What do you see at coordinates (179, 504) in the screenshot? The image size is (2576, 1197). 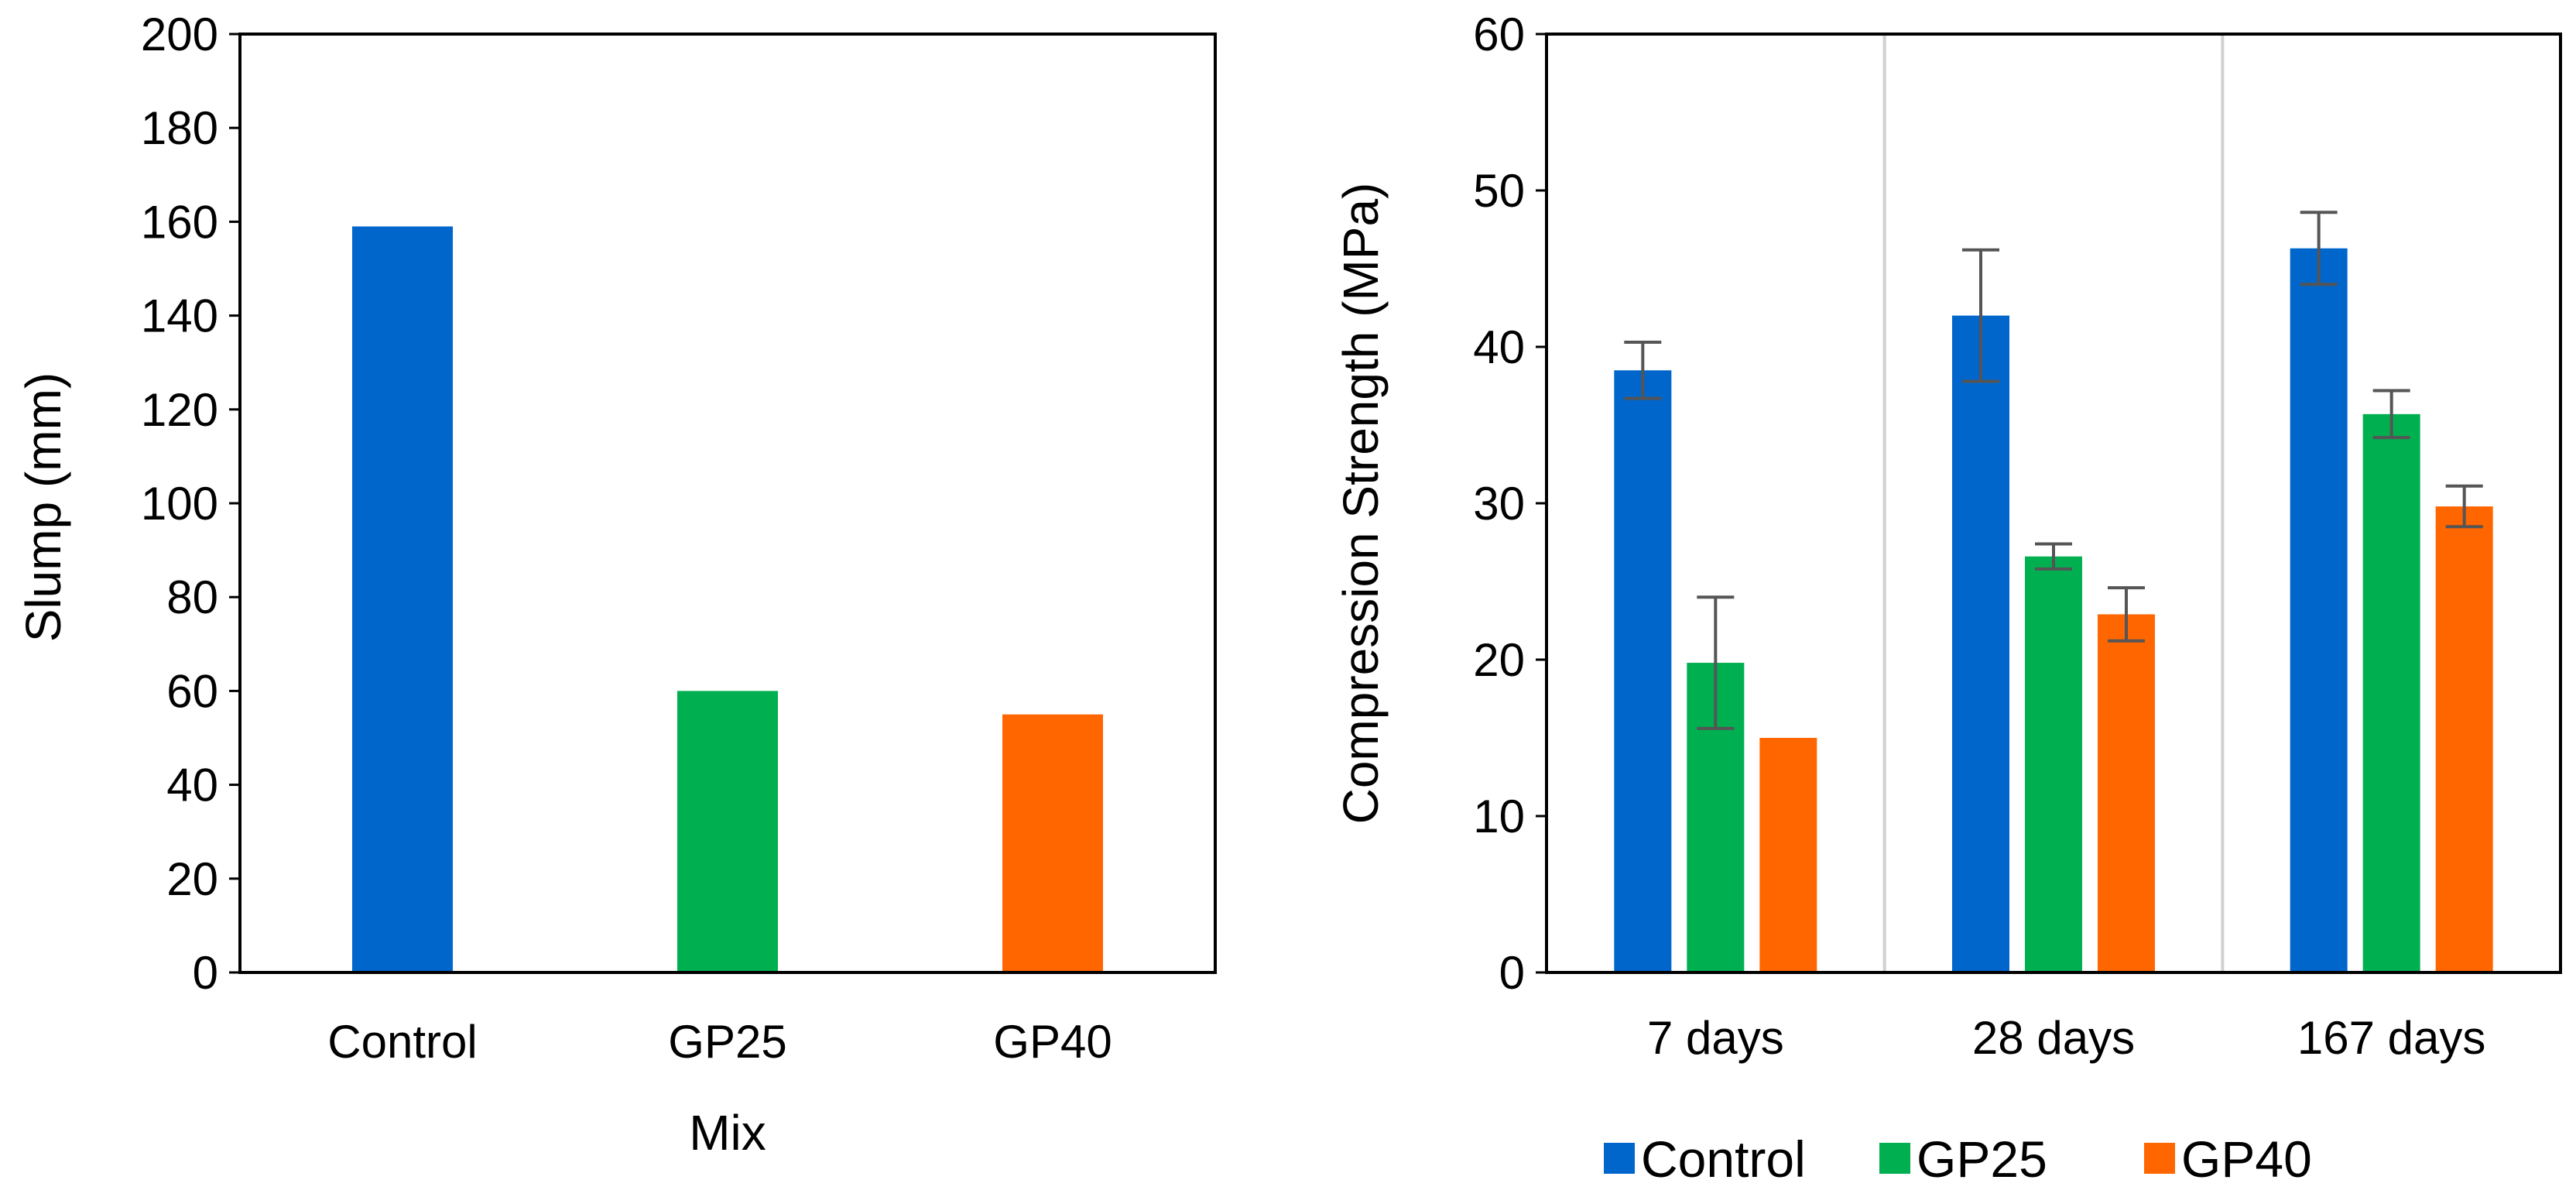 I see `slump-y-tick-label: 100` at bounding box center [179, 504].